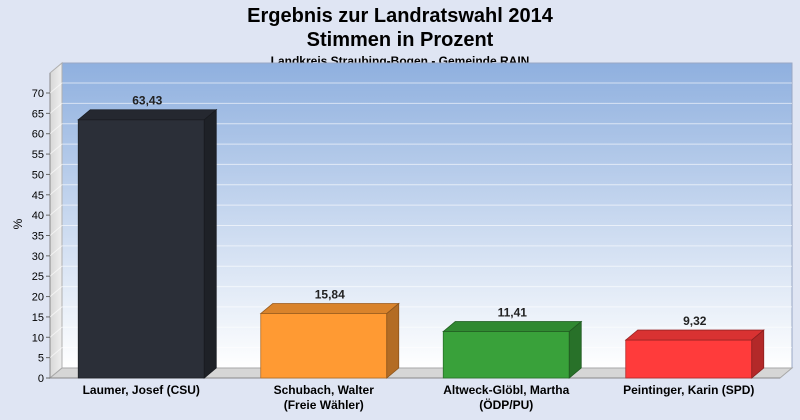  What do you see at coordinates (41, 379) in the screenshot?
I see `y-tick-label: 0` at bounding box center [41, 379].